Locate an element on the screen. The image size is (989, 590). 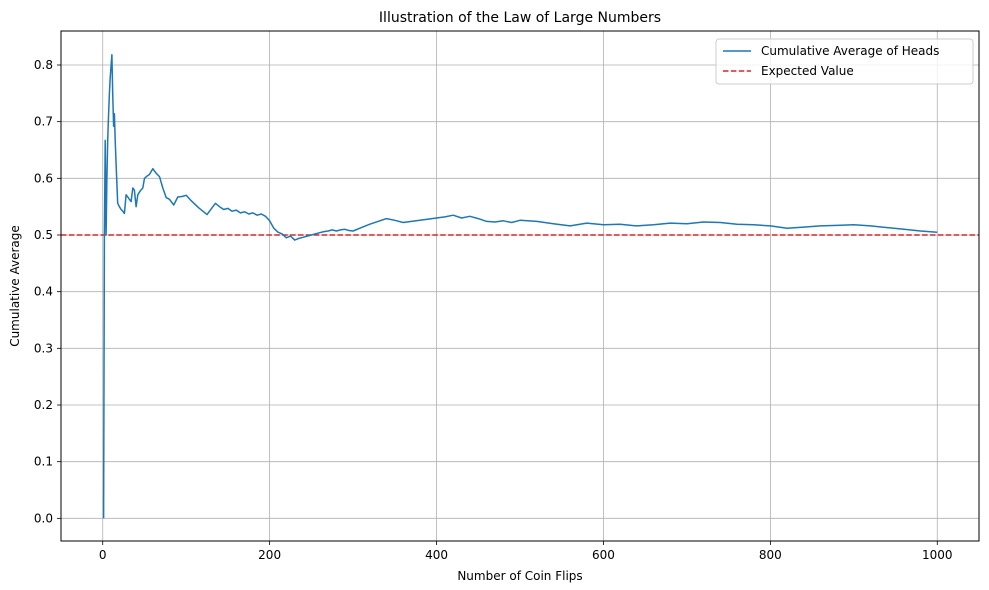
x-axis-label: Number of Coin Flips is located at coordinates (519, 576).